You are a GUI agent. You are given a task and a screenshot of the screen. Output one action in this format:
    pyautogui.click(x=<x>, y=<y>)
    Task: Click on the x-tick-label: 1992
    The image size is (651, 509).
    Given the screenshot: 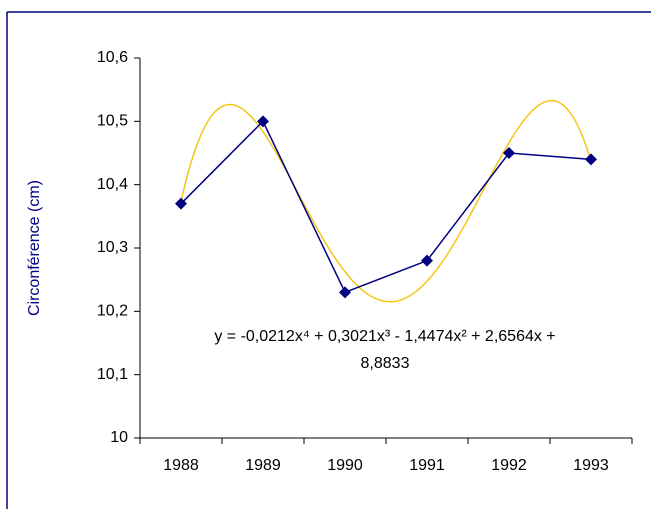 What is the action you would take?
    pyautogui.click(x=509, y=465)
    